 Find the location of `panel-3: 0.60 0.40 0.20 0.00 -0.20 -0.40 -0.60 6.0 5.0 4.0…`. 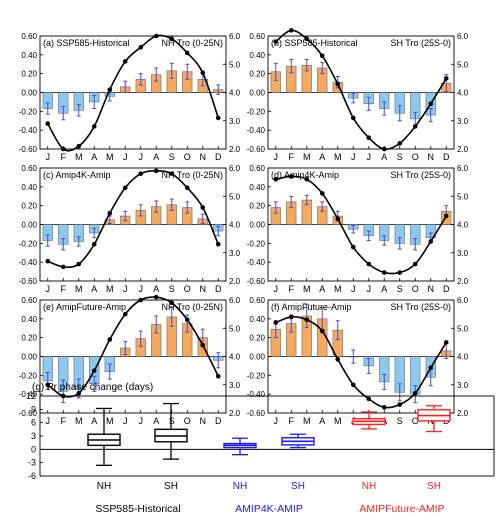

panel-3: 0.60 0.40 0.20 0.00 -0.20 -0.40 -0.60 6.0 5.0 4.0… is located at coordinates (358, 229).